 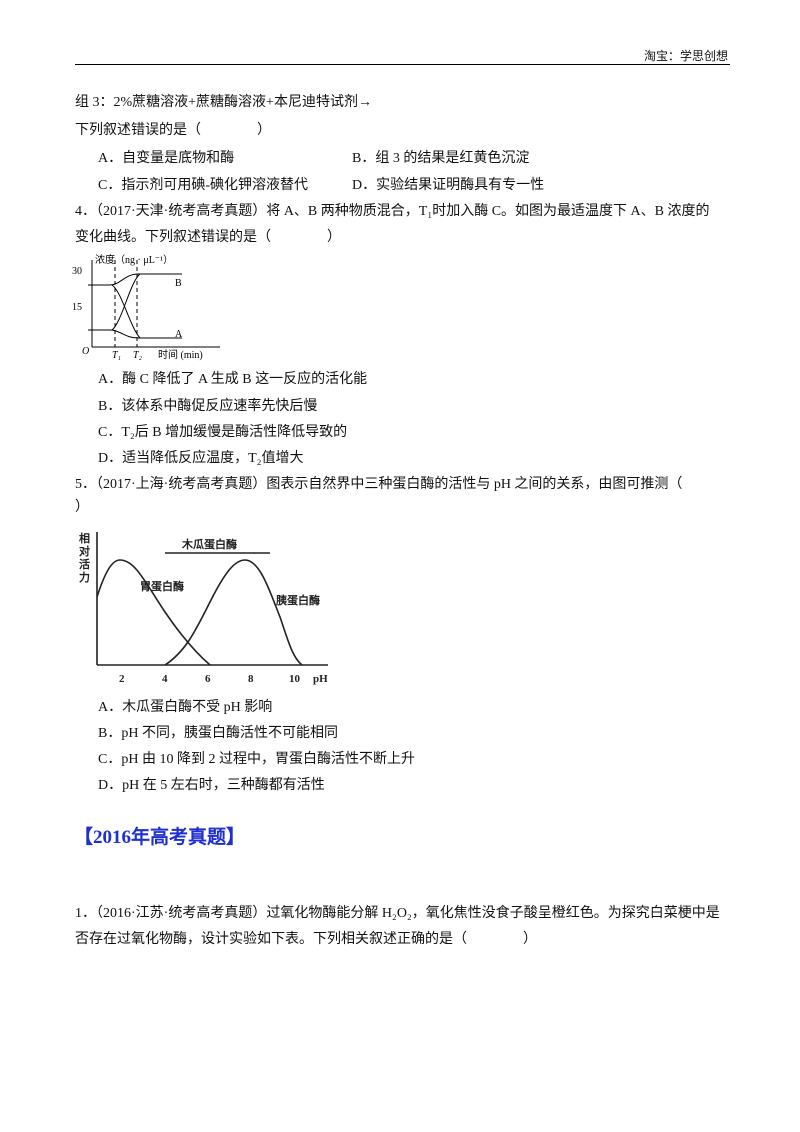 What do you see at coordinates (85, 351) in the screenshot?
I see `origin-label: O` at bounding box center [85, 351].